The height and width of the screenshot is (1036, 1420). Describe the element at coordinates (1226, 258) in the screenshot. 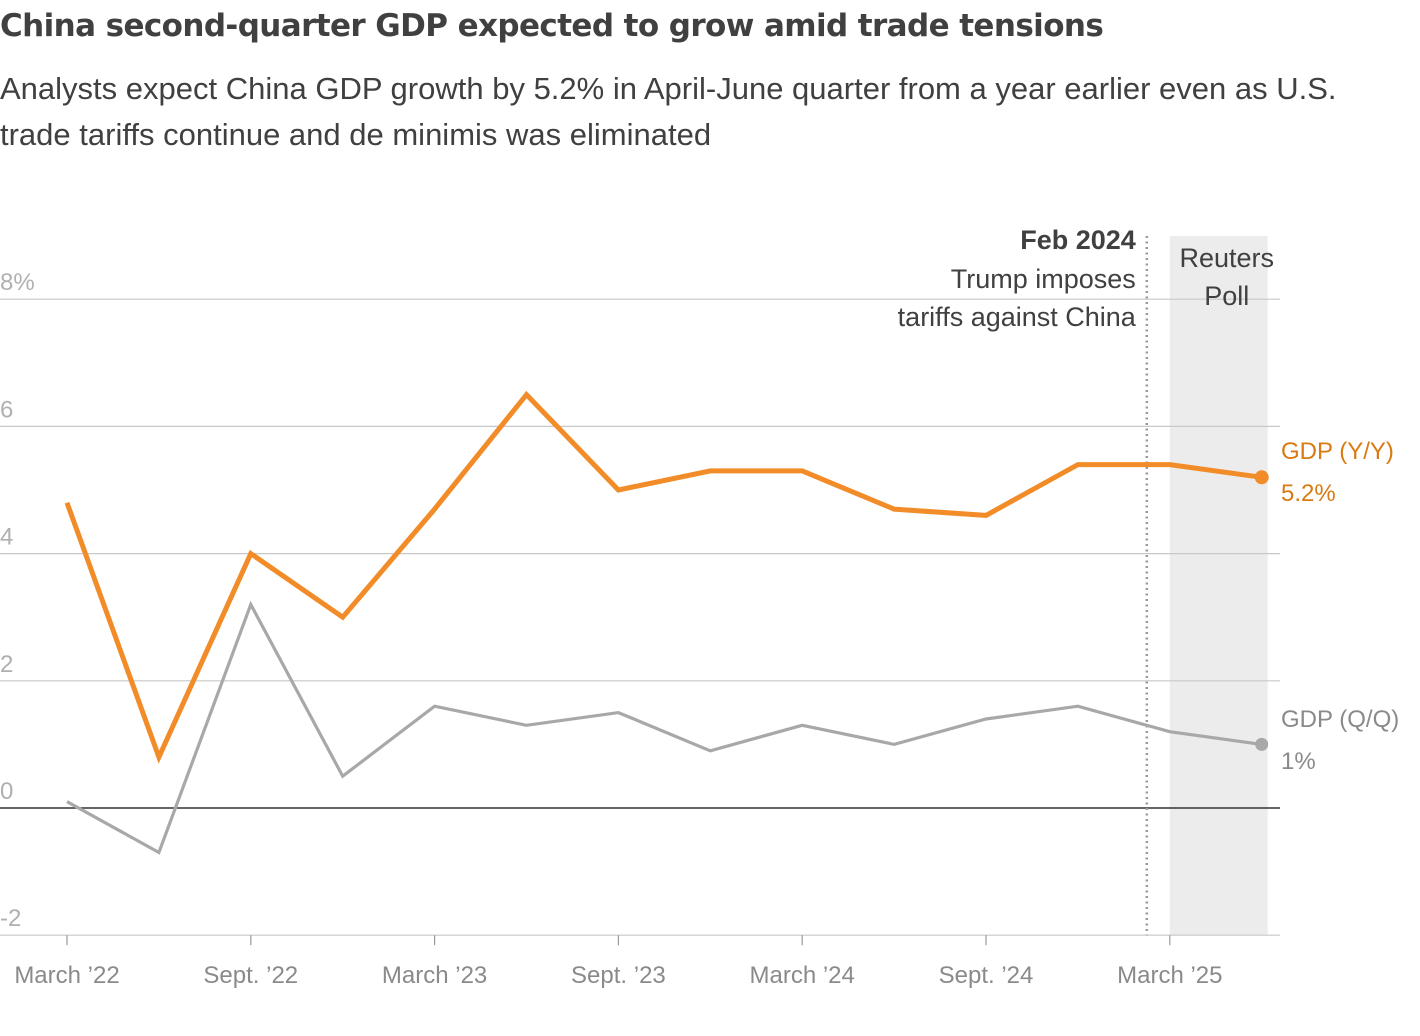

I see `reuters-poll-text: Reuters` at that location.